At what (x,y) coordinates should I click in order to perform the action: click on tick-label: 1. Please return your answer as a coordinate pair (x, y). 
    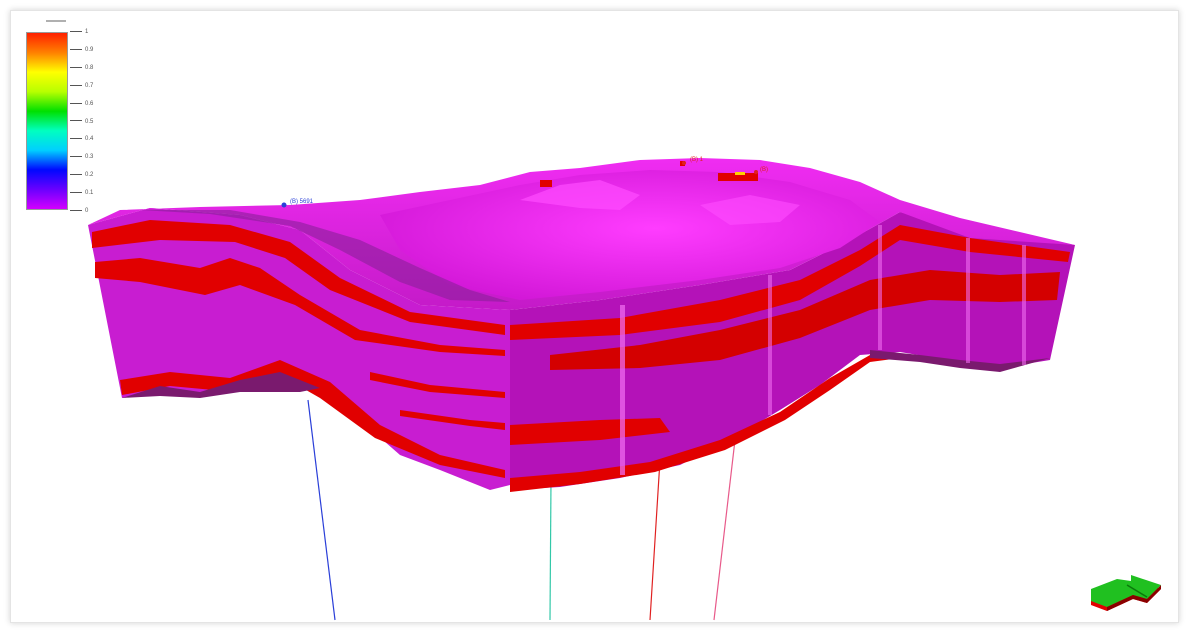
    Looking at the image, I should click on (87, 32).